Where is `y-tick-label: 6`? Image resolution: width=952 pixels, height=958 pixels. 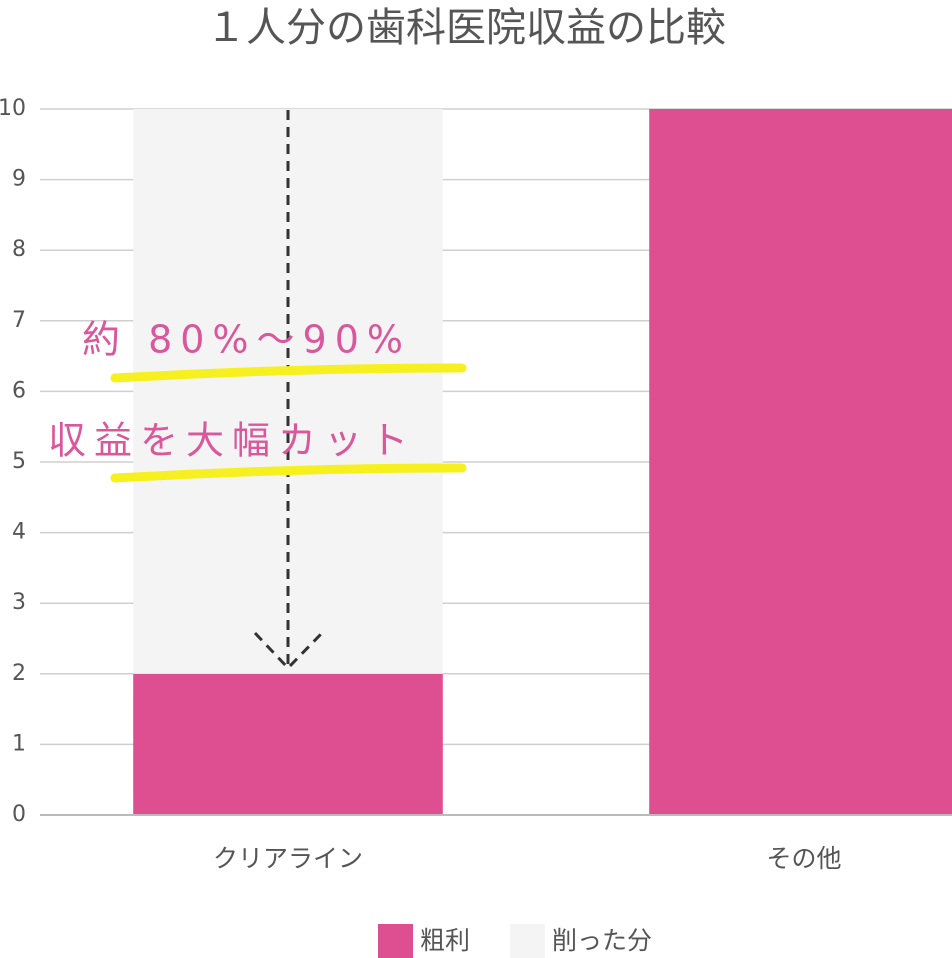
y-tick-label: 6 is located at coordinates (19, 390).